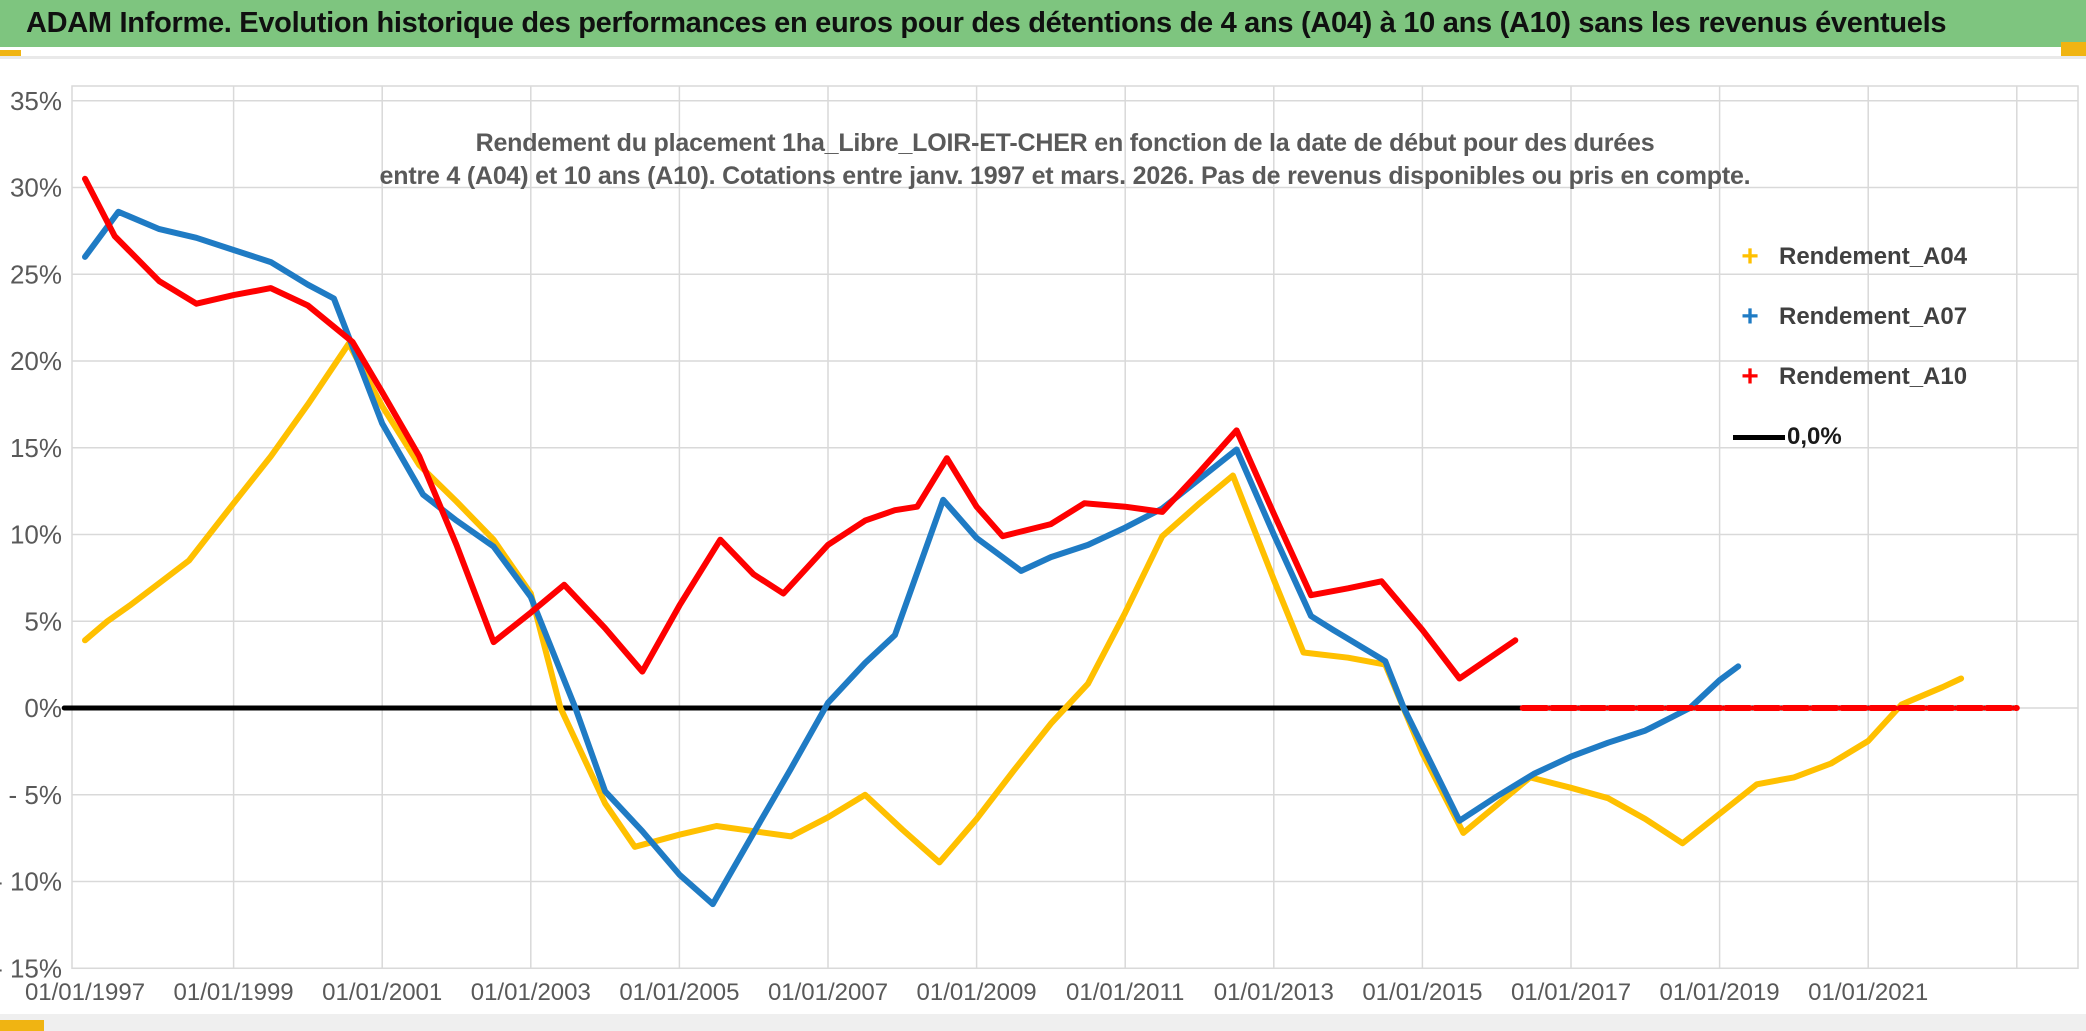 The width and height of the screenshot is (2086, 1031). I want to click on x-axis-label: 01/01/2003, so click(531, 992).